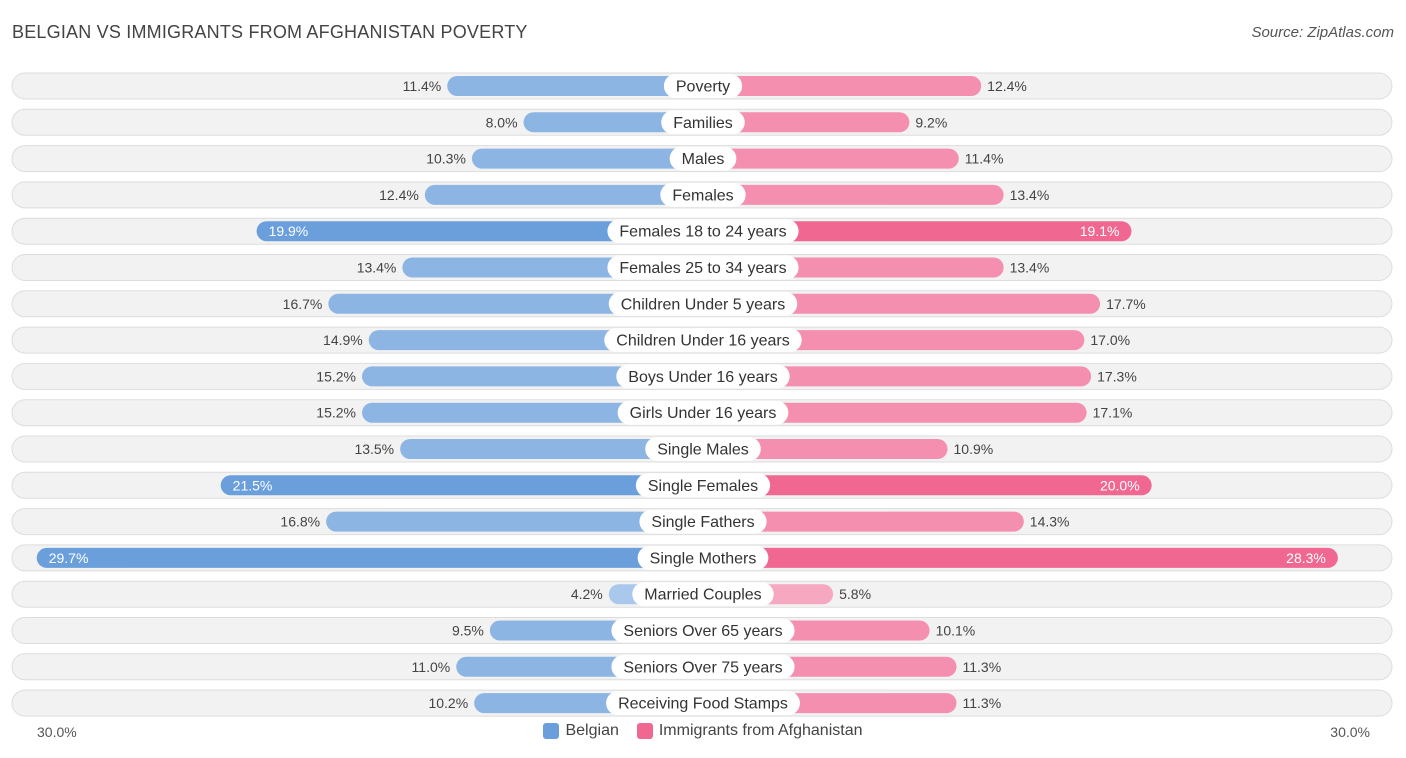 Image resolution: width=1406 pixels, height=758 pixels. I want to click on category-pill-single-fathers, so click(703, 521).